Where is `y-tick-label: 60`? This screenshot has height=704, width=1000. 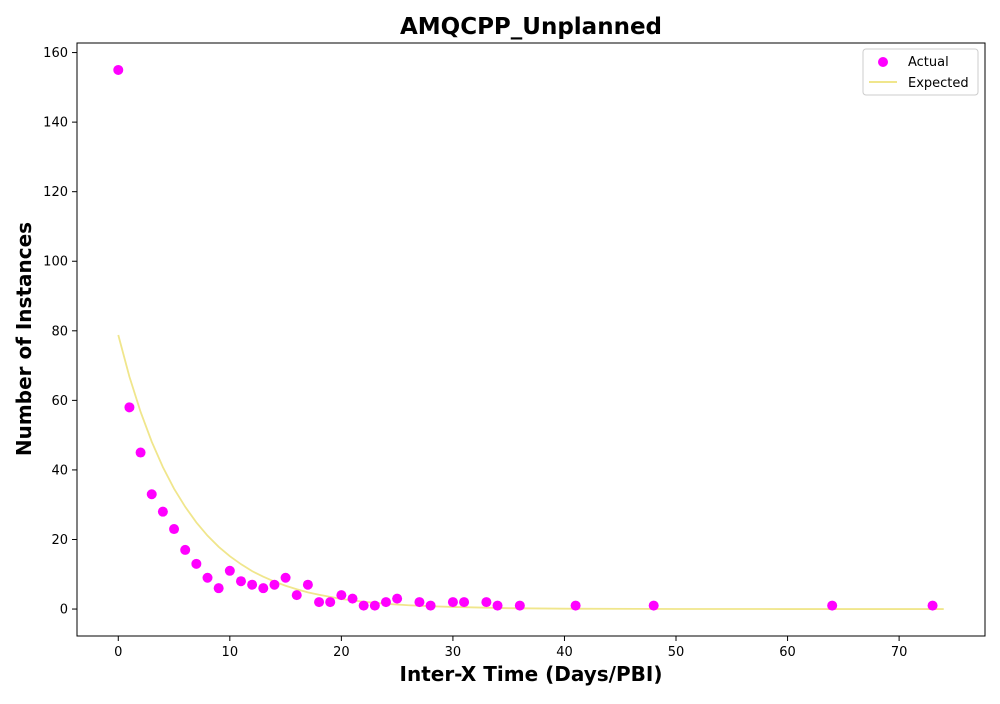 y-tick-label: 60 is located at coordinates (59, 401).